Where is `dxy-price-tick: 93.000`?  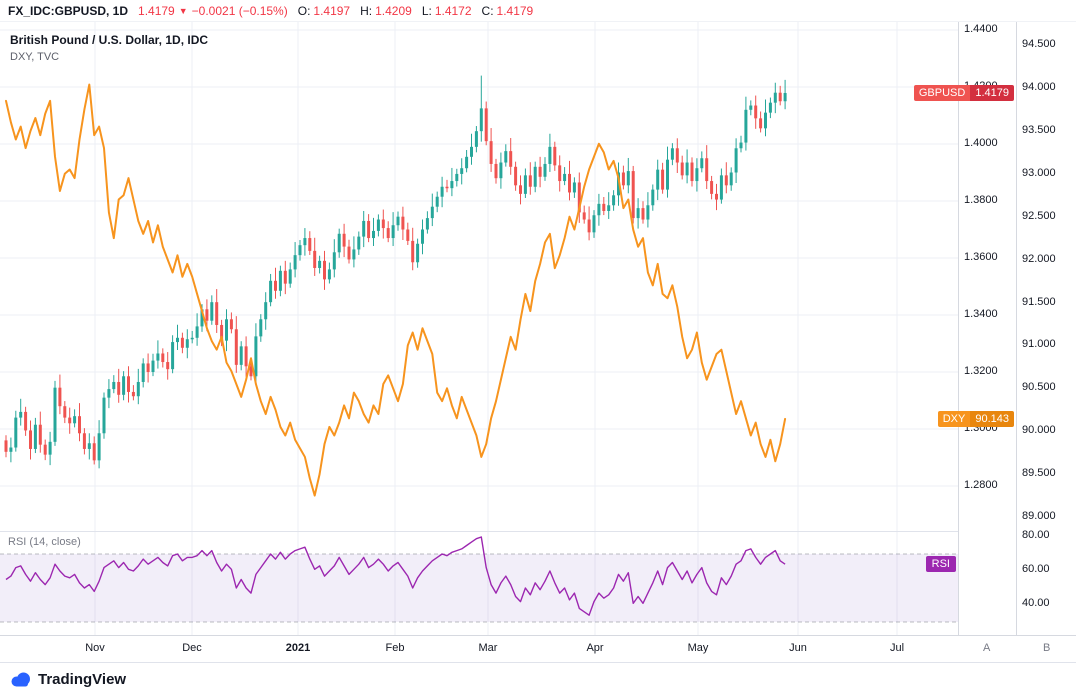
dxy-price-tick: 93.000 is located at coordinates (1039, 172).